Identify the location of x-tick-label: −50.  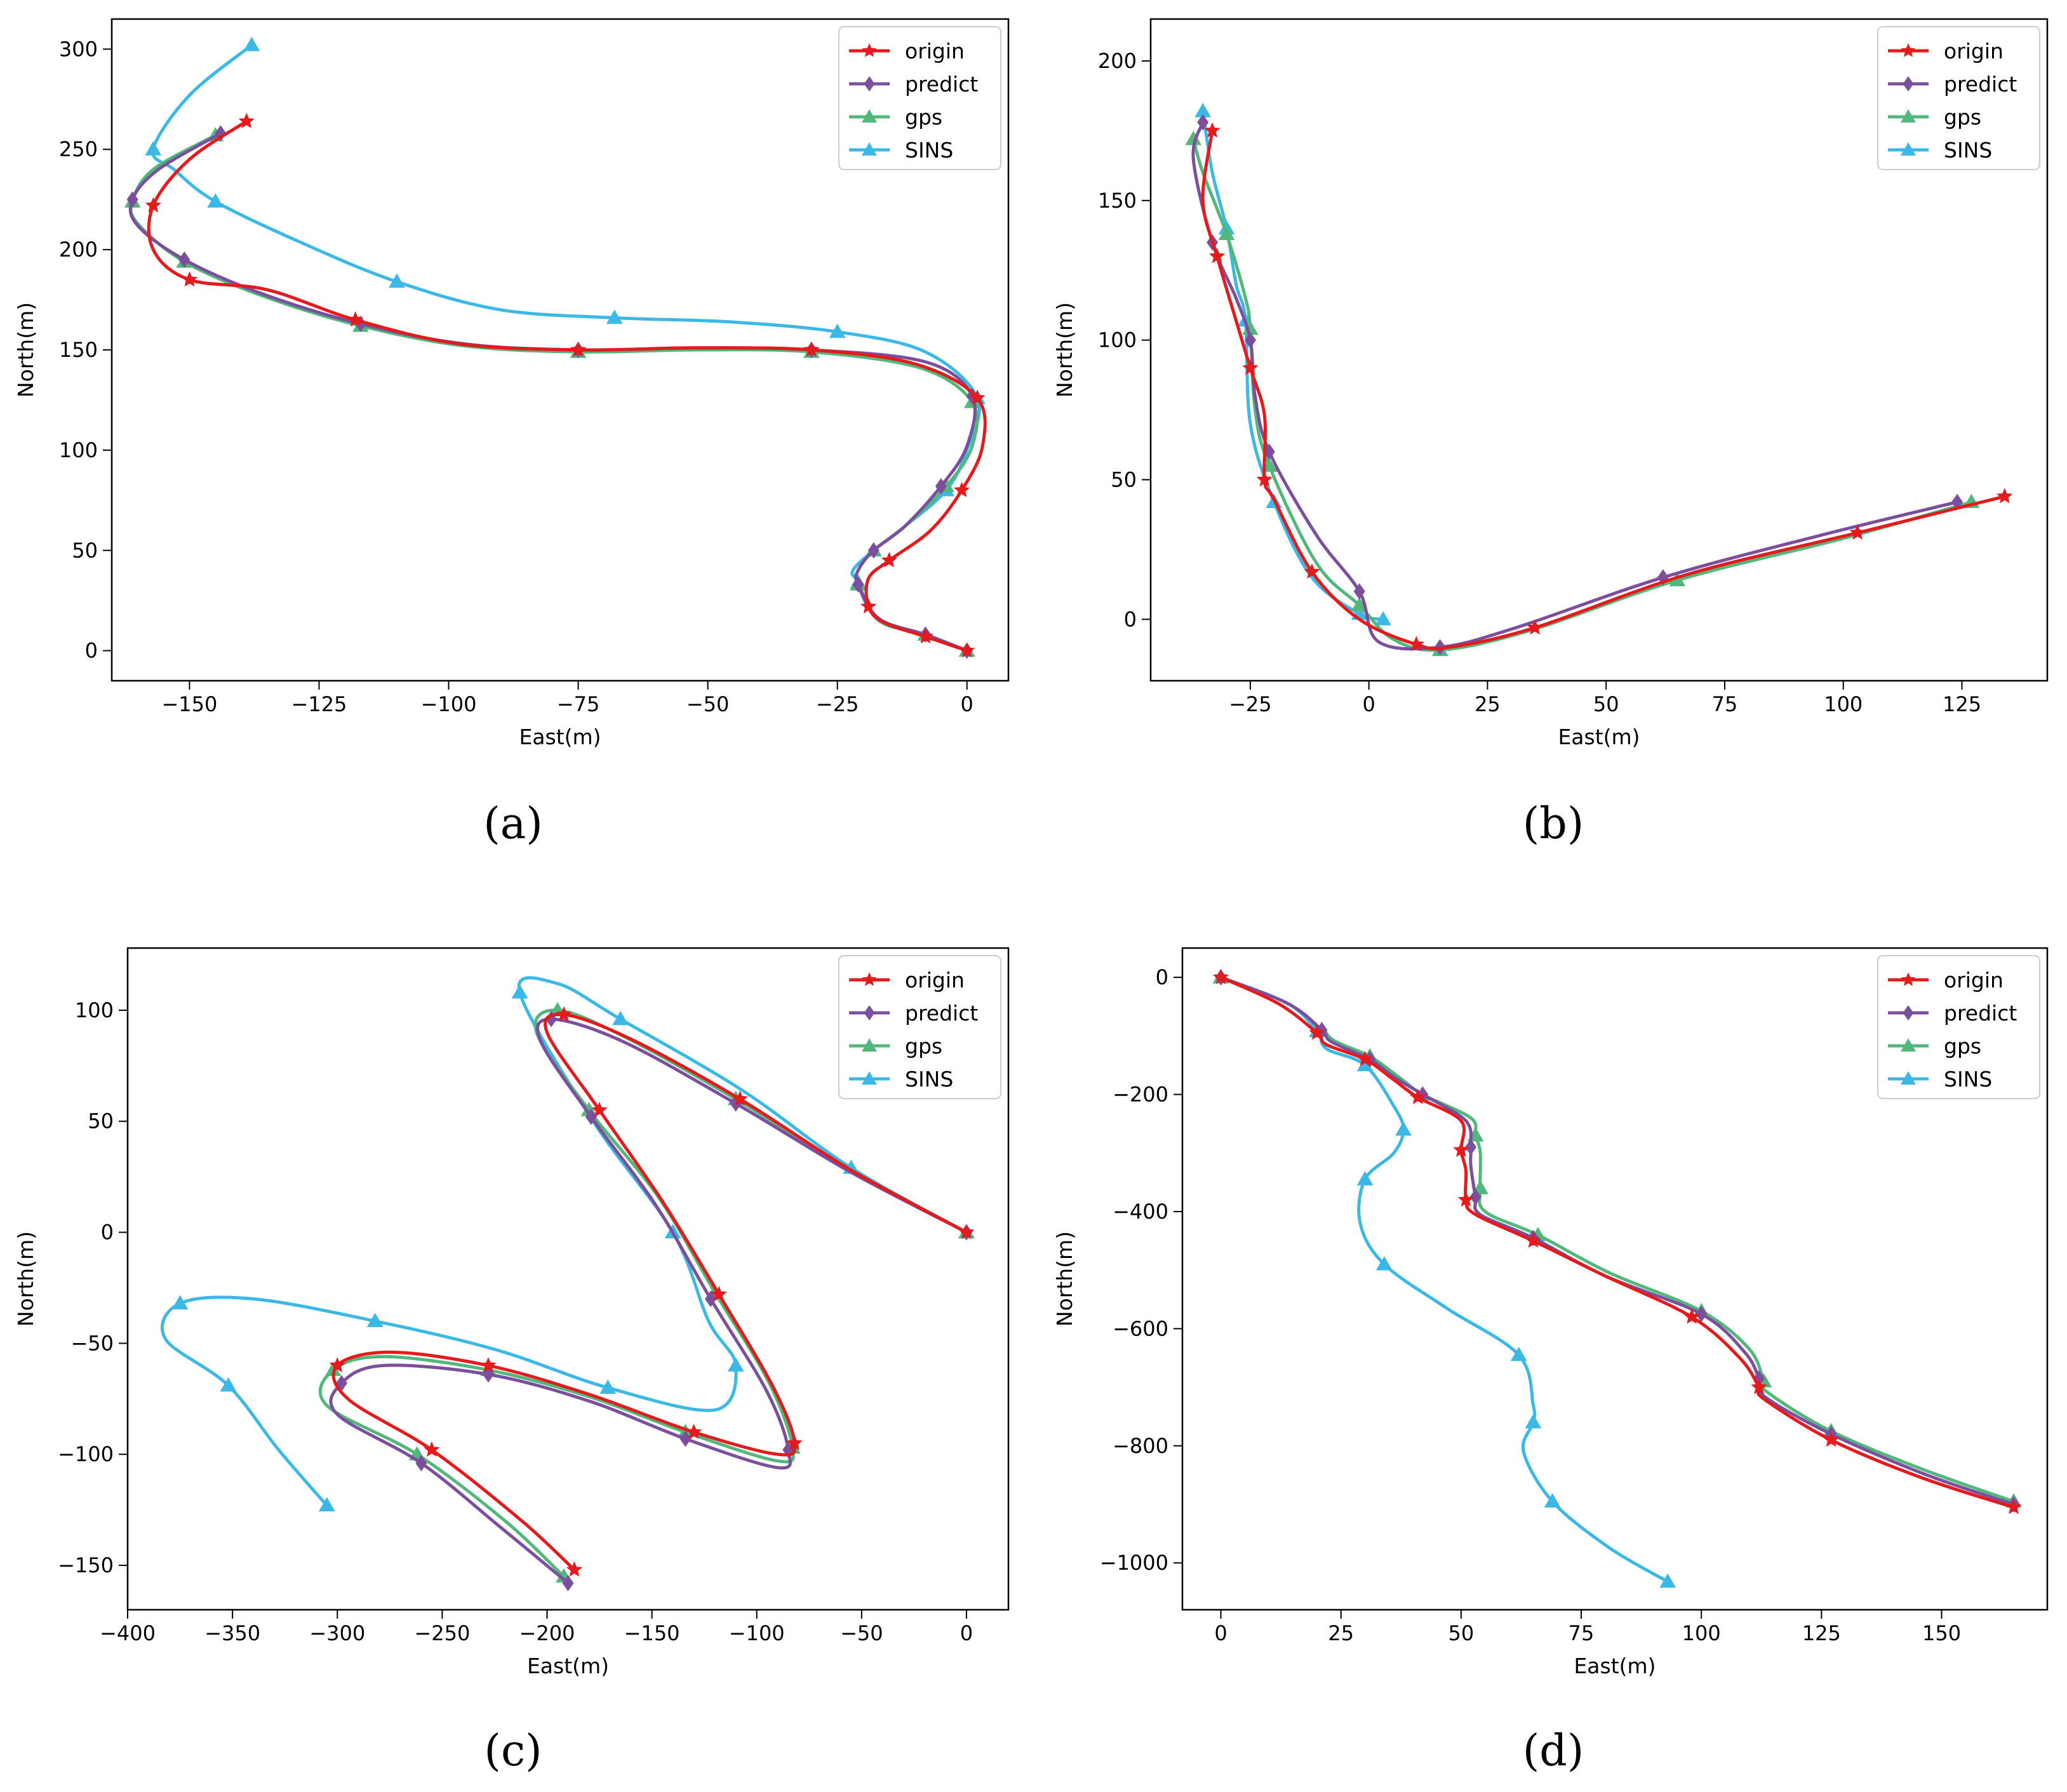
(861, 1633).